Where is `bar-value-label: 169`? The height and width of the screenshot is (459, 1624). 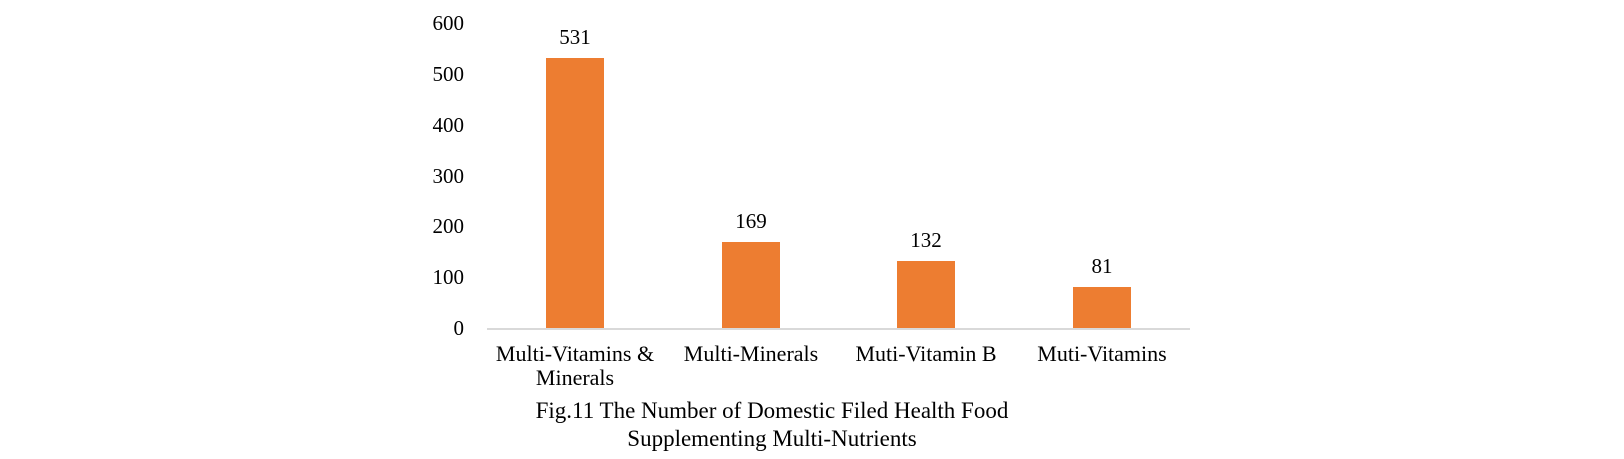 bar-value-label: 169 is located at coordinates (751, 221).